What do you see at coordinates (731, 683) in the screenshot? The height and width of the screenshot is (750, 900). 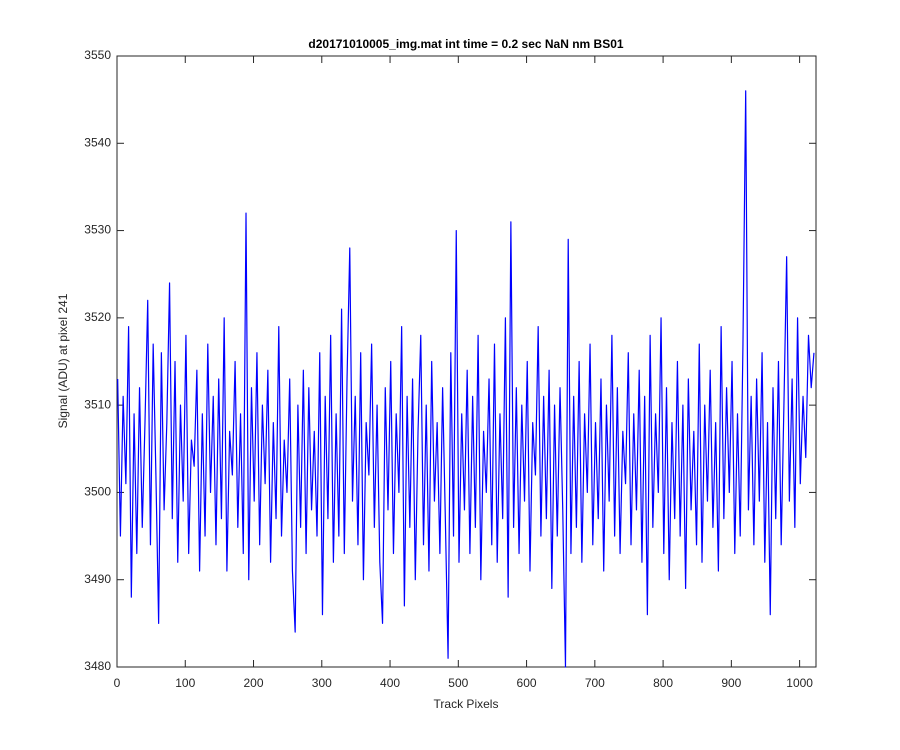 I see `x-tick-label: 900` at bounding box center [731, 683].